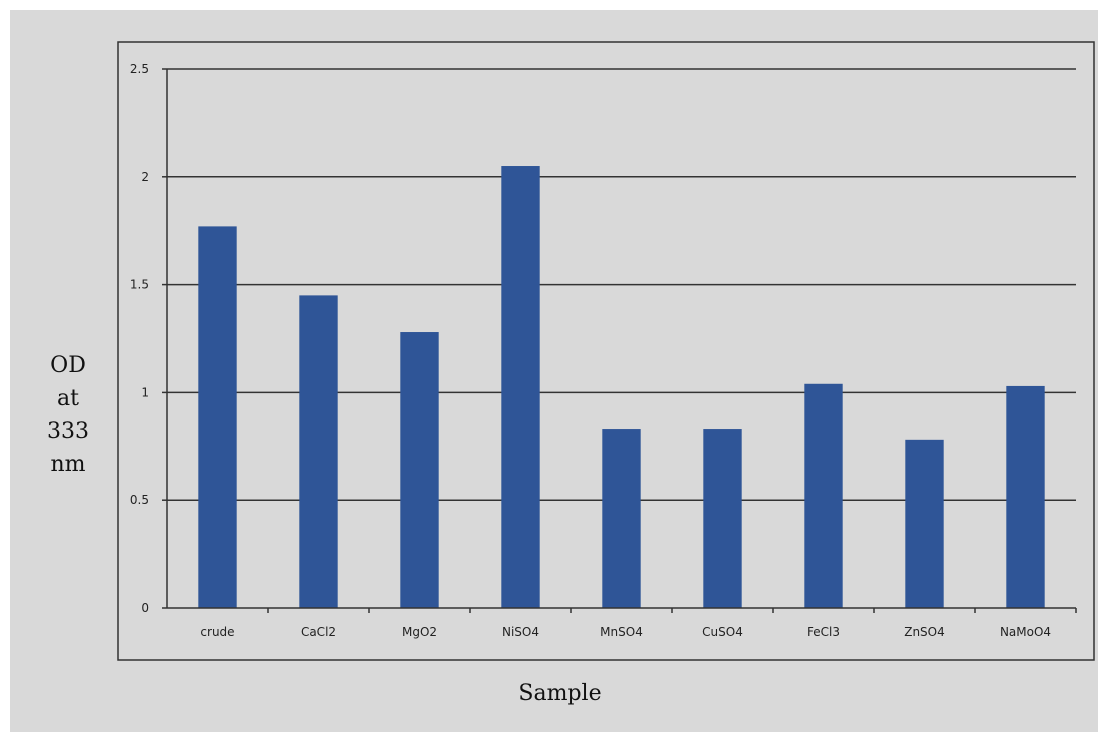 This screenshot has height=734, width=1100. Describe the element at coordinates (68, 431) in the screenshot. I see `y-axis-title-line: 333` at that location.